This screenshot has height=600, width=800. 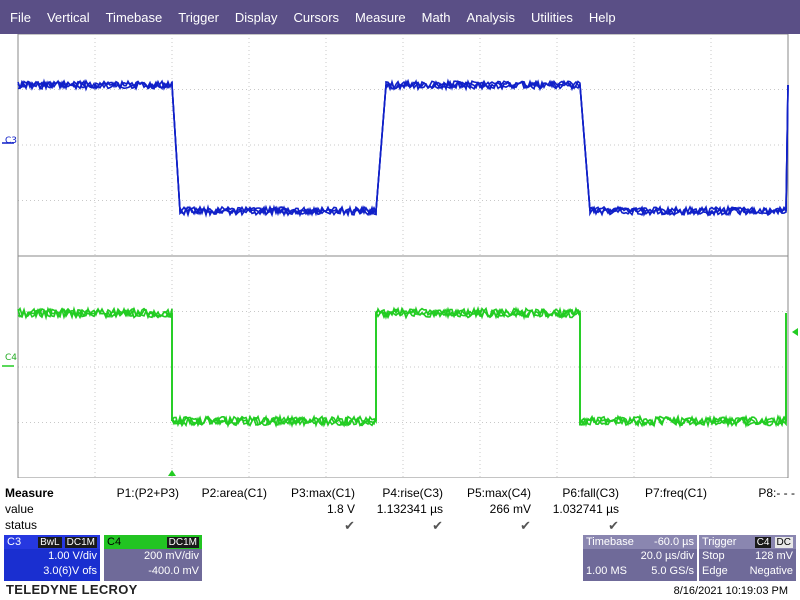 I want to click on trigger-position-marker, so click(x=172, y=473).